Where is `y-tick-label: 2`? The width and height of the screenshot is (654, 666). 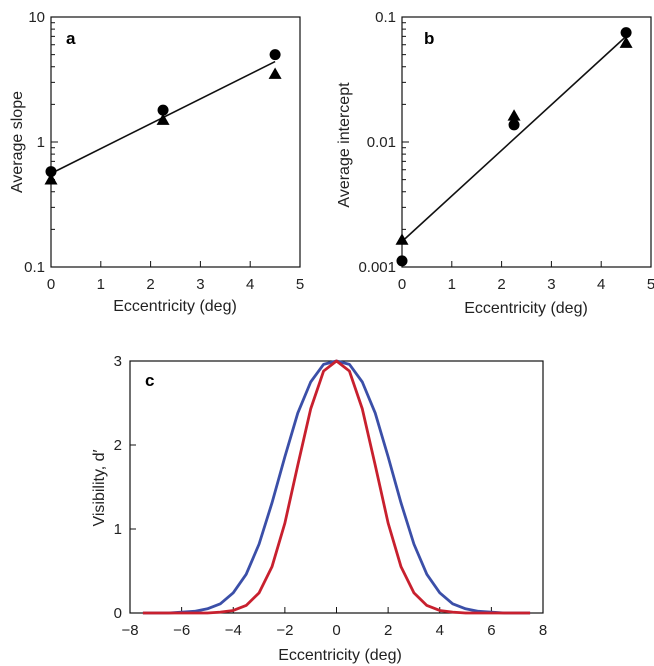
y-tick-label: 2 is located at coordinates (118, 445).